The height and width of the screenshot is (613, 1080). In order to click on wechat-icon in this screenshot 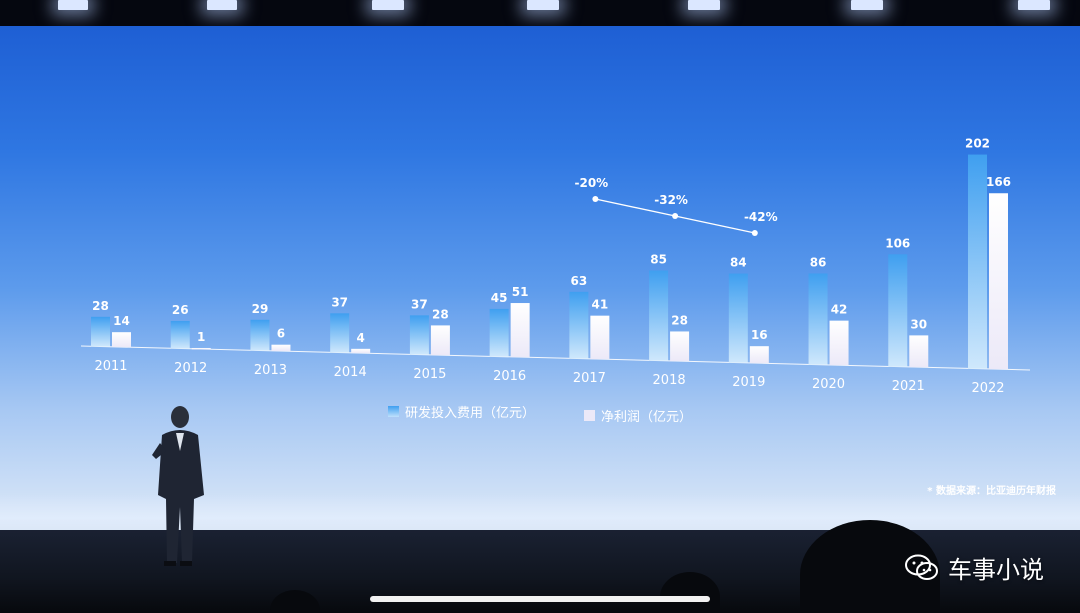, I will do `click(921, 567)`.